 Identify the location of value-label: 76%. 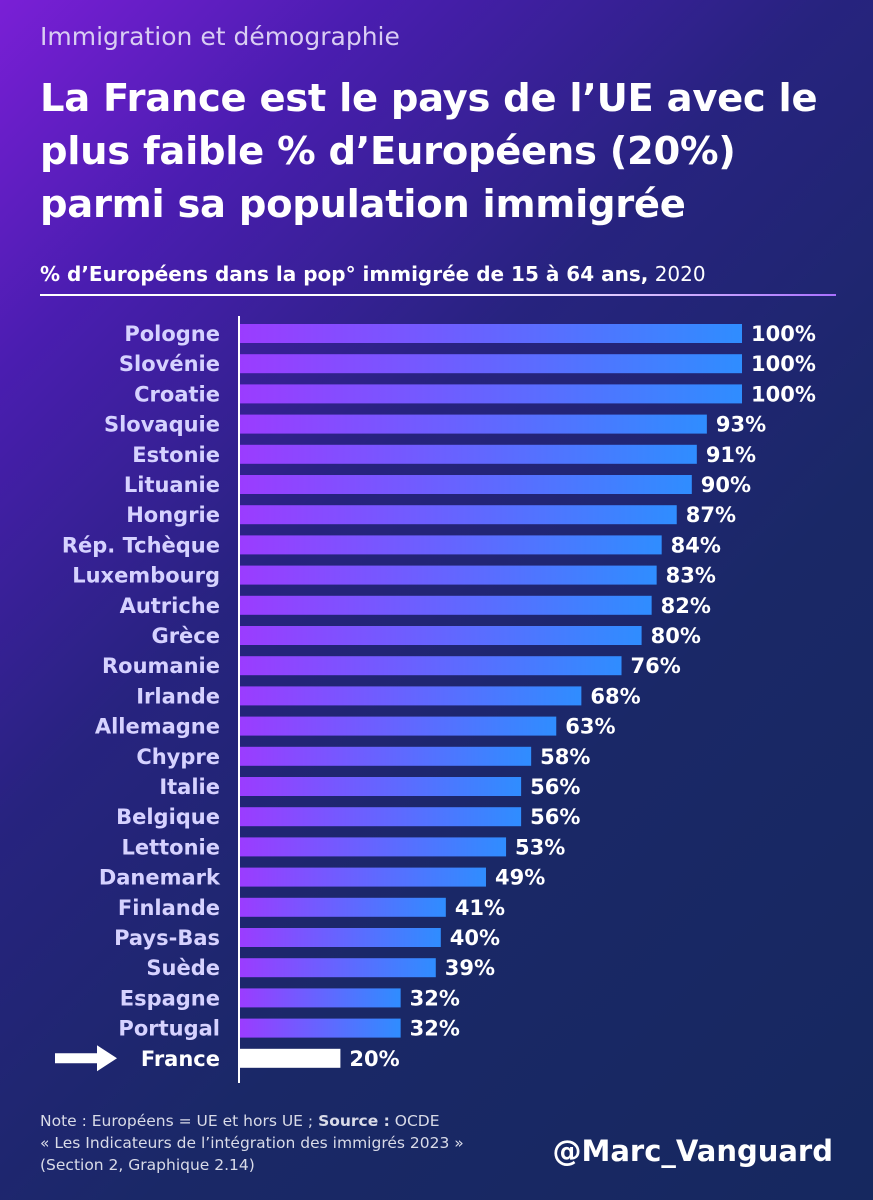
(656, 666).